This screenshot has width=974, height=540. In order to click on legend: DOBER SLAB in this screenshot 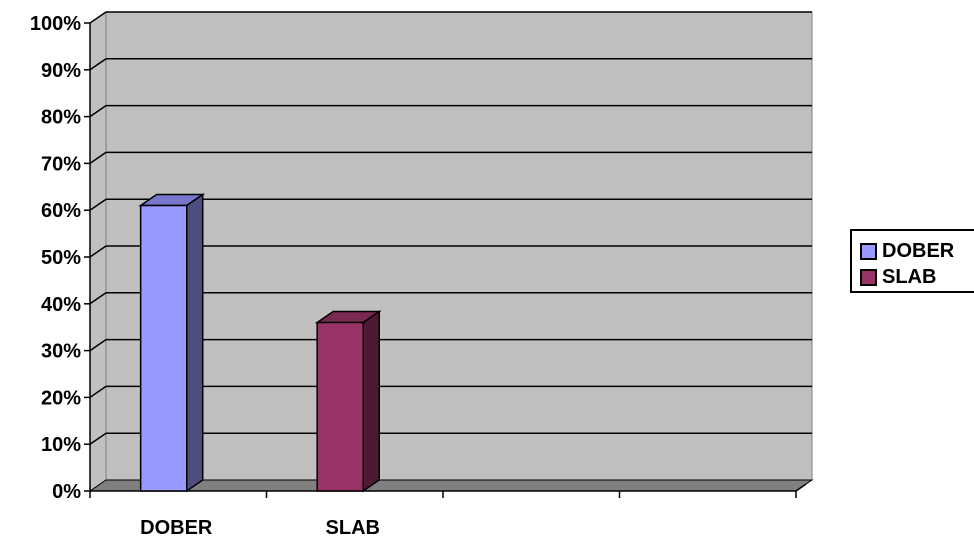, I will do `click(912, 261)`.